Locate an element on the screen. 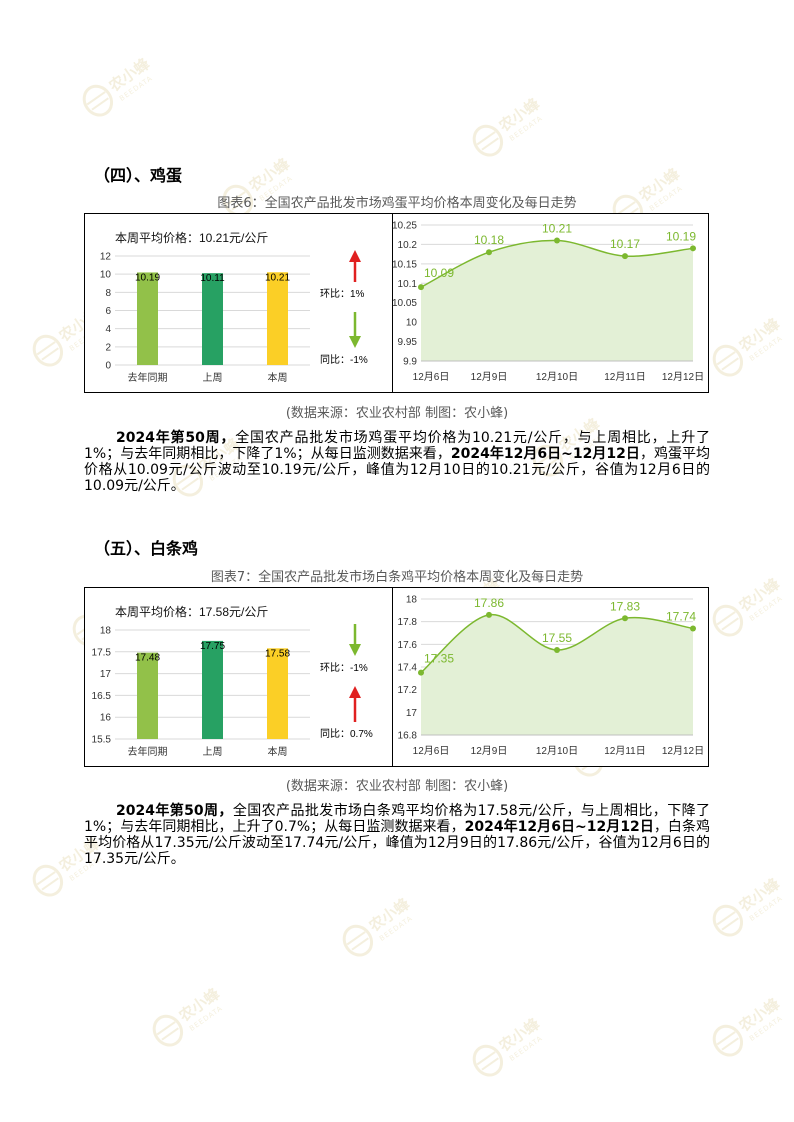  y-tick-label: 16 is located at coordinates (106, 718).